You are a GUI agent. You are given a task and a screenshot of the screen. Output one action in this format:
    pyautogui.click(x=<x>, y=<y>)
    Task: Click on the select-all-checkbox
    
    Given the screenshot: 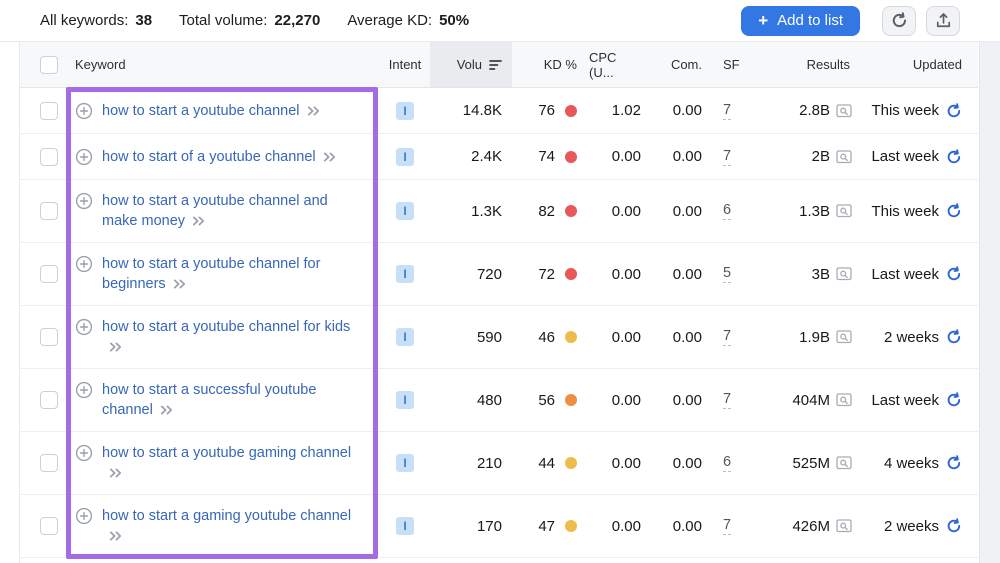 What is the action you would take?
    pyautogui.click(x=49, y=64)
    